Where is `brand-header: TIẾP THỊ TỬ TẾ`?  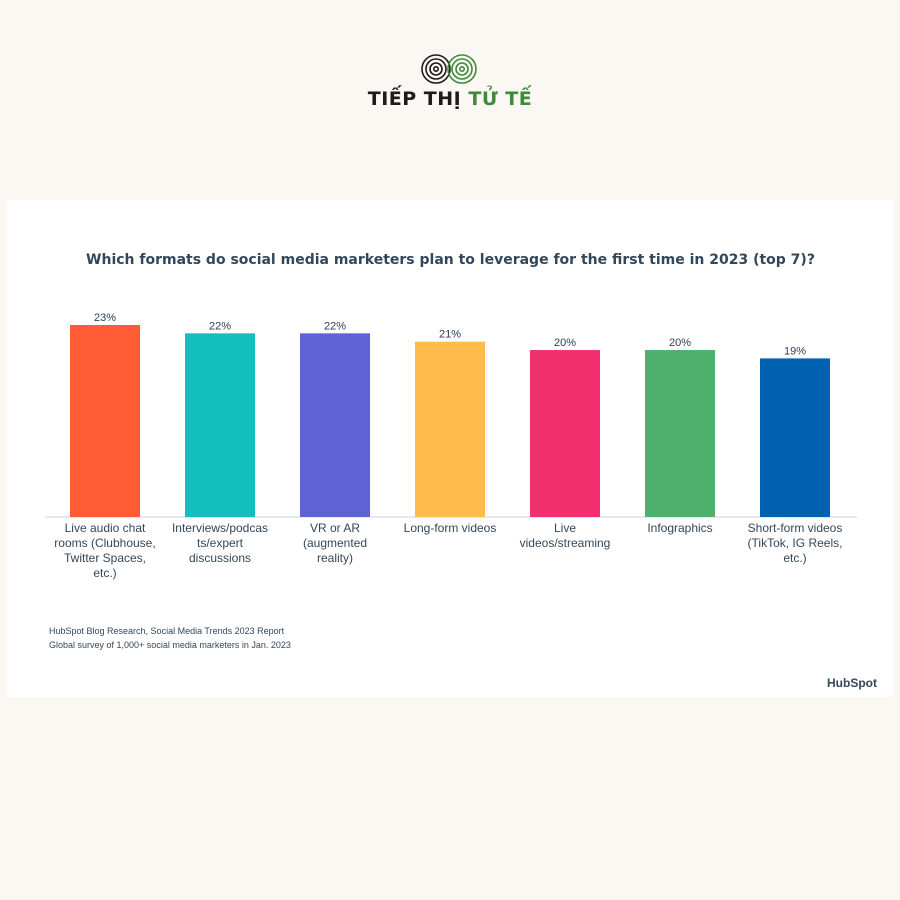 brand-header: TIẾP THỊ TỬ TẾ is located at coordinates (450, 81).